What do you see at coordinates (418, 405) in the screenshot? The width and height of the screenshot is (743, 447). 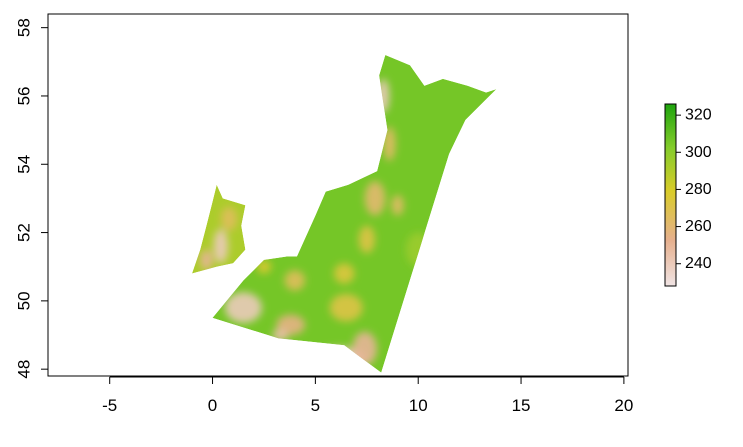 I see `x-tick-label: 10` at bounding box center [418, 405].